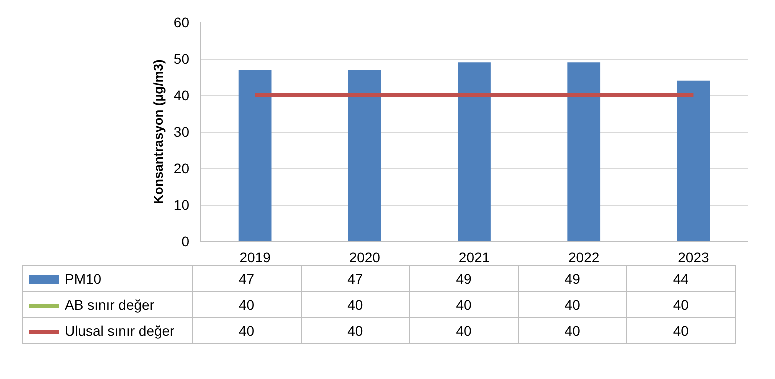 The width and height of the screenshot is (775, 379). I want to click on y-tick-label: 60, so click(182, 22).